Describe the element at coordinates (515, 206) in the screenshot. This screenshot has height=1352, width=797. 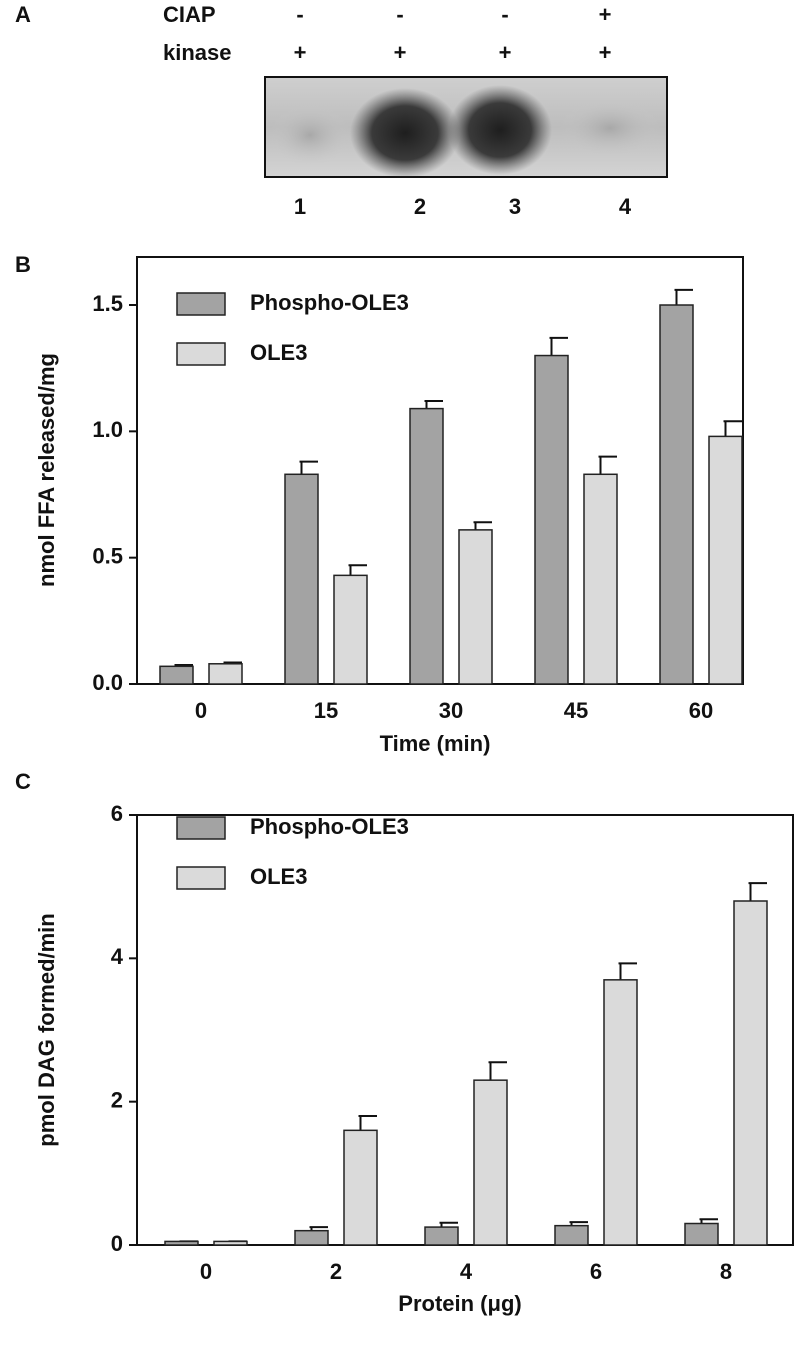
I see `lane-number: 3` at that location.